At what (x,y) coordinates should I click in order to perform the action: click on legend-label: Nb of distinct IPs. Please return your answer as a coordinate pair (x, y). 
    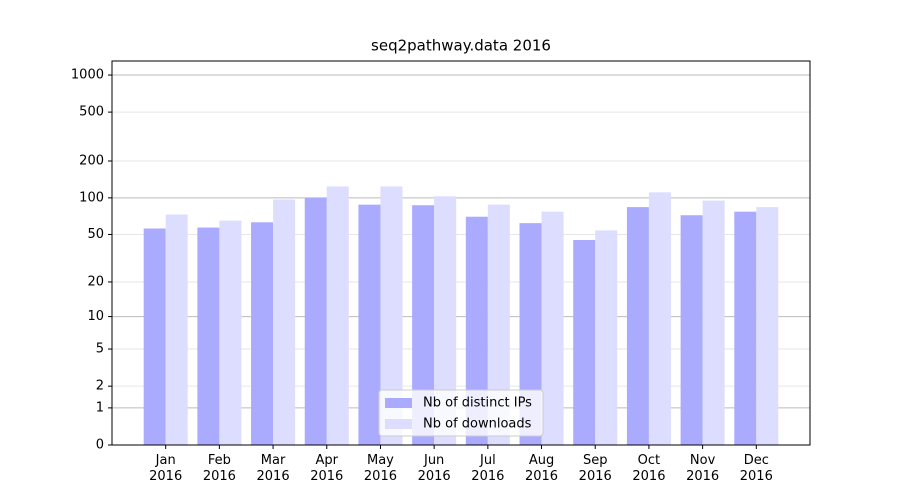
    Looking at the image, I should click on (477, 403).